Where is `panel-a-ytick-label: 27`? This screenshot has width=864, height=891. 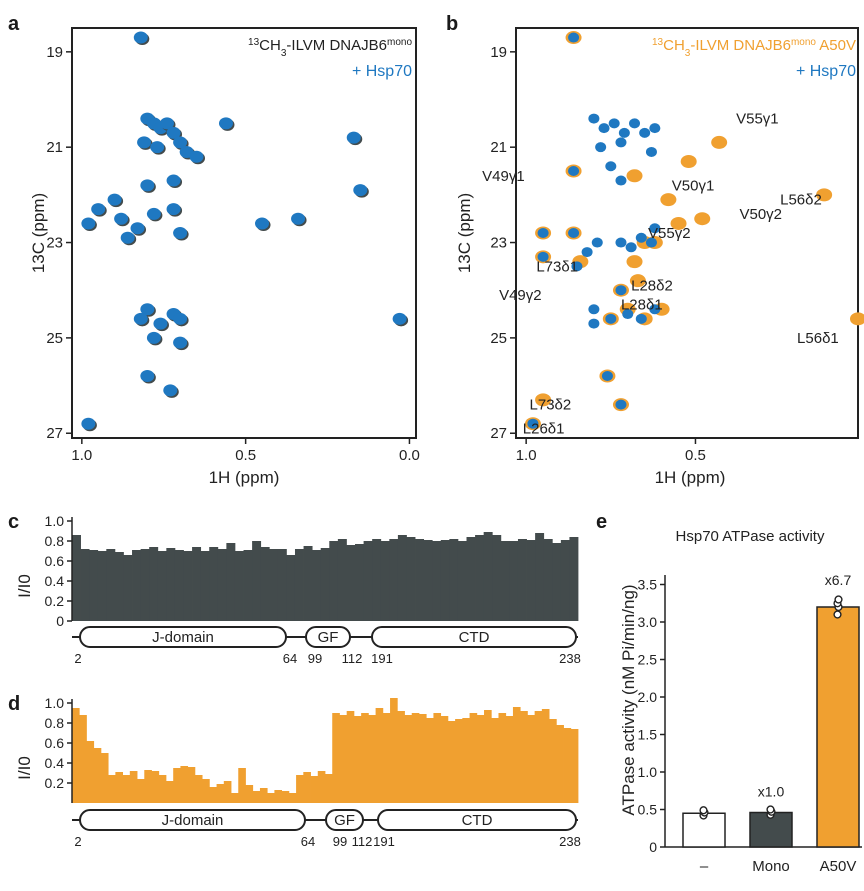
panel-a-ytick-label: 27 is located at coordinates (54, 433).